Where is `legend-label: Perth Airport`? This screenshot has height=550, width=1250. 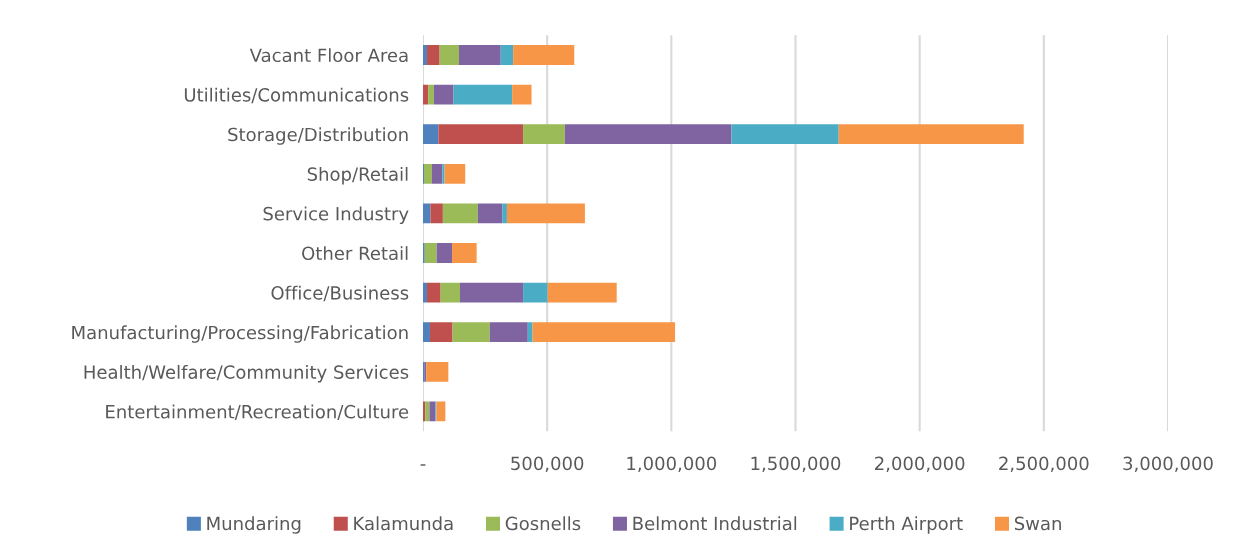
legend-label: Perth Airport is located at coordinates (906, 525).